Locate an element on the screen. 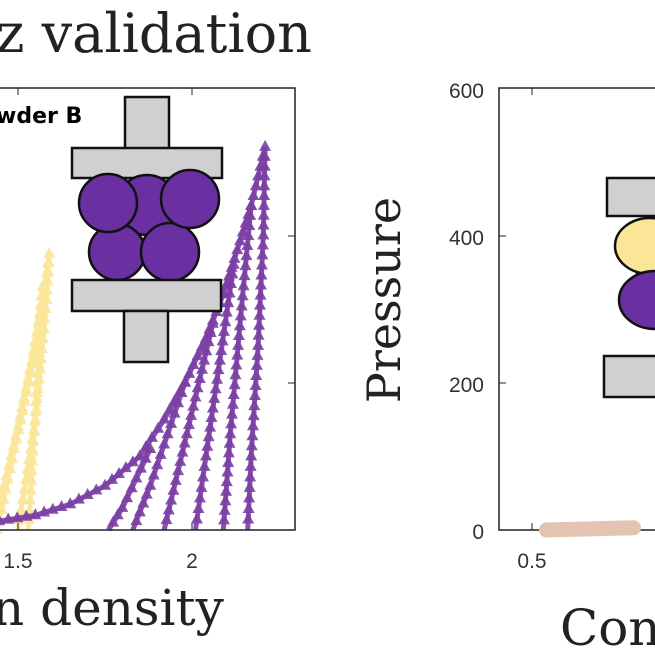  figure-title: z validation is located at coordinates (156, 33).